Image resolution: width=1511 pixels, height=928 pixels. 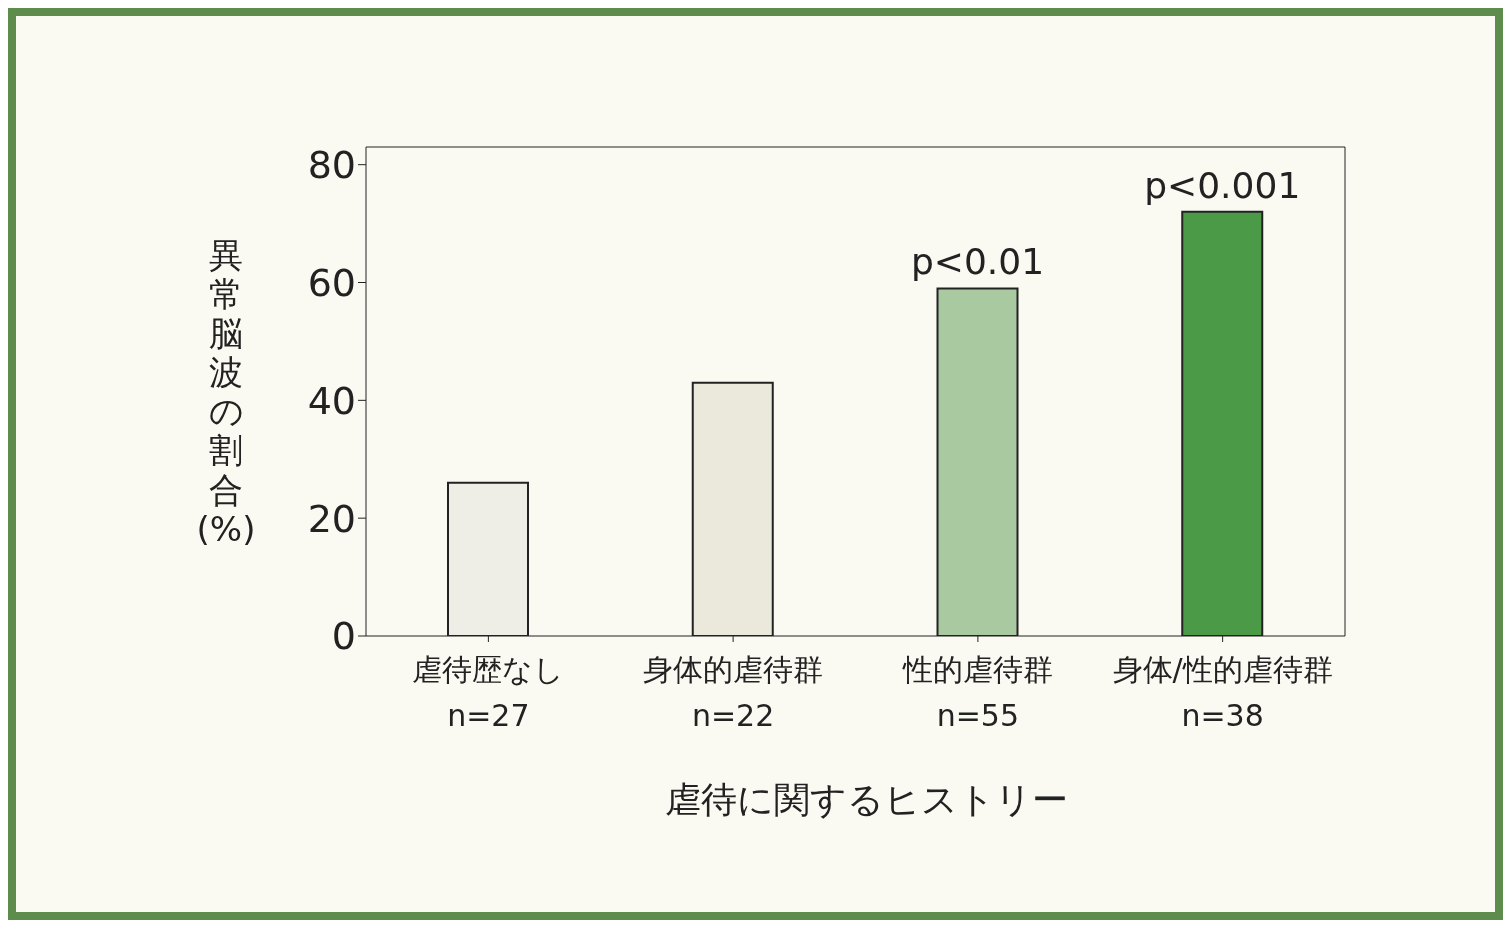 I want to click on x-tick-label: 性的虐待群 n=55, so click(x=977, y=692).